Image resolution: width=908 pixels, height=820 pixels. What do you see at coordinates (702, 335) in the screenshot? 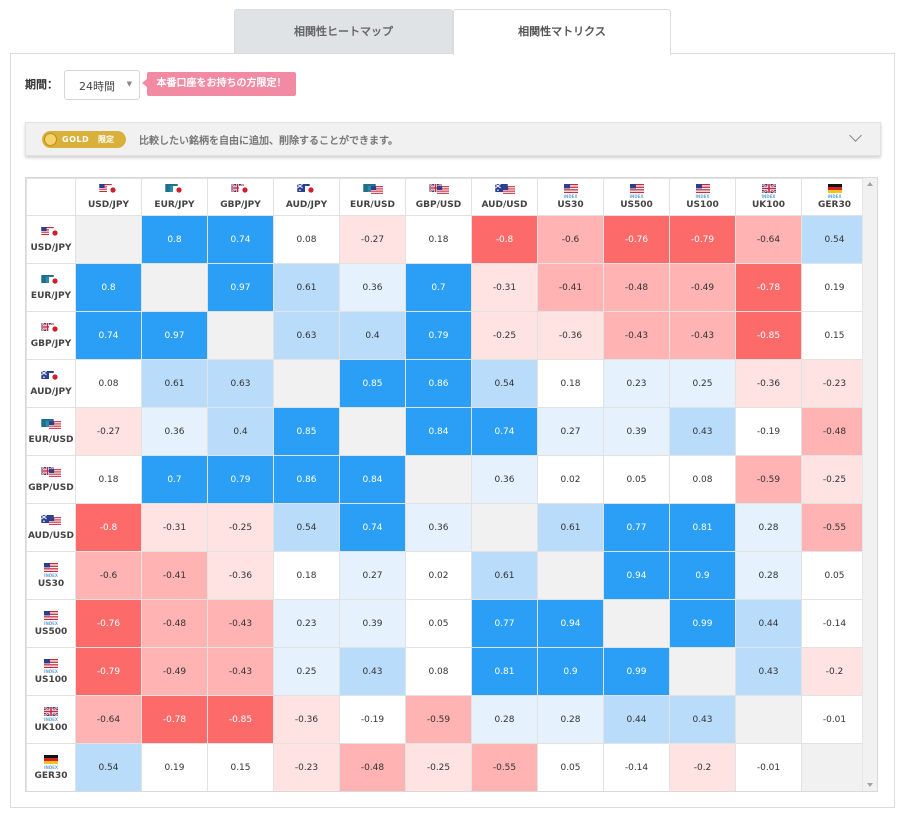
I see `matrix-cell: -0.43` at bounding box center [702, 335].